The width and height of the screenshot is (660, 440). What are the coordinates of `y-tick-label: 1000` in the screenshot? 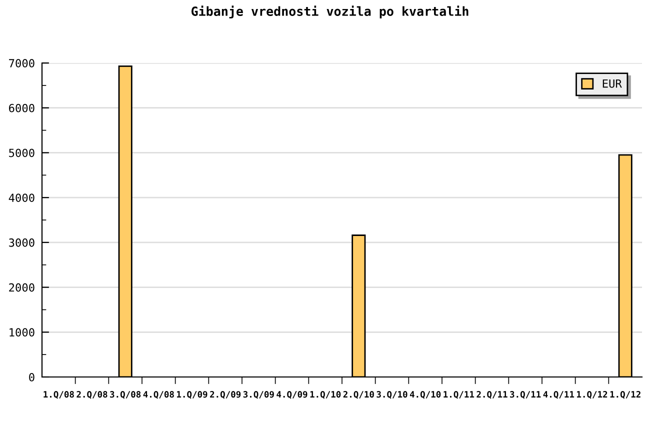 It's located at (22, 332).